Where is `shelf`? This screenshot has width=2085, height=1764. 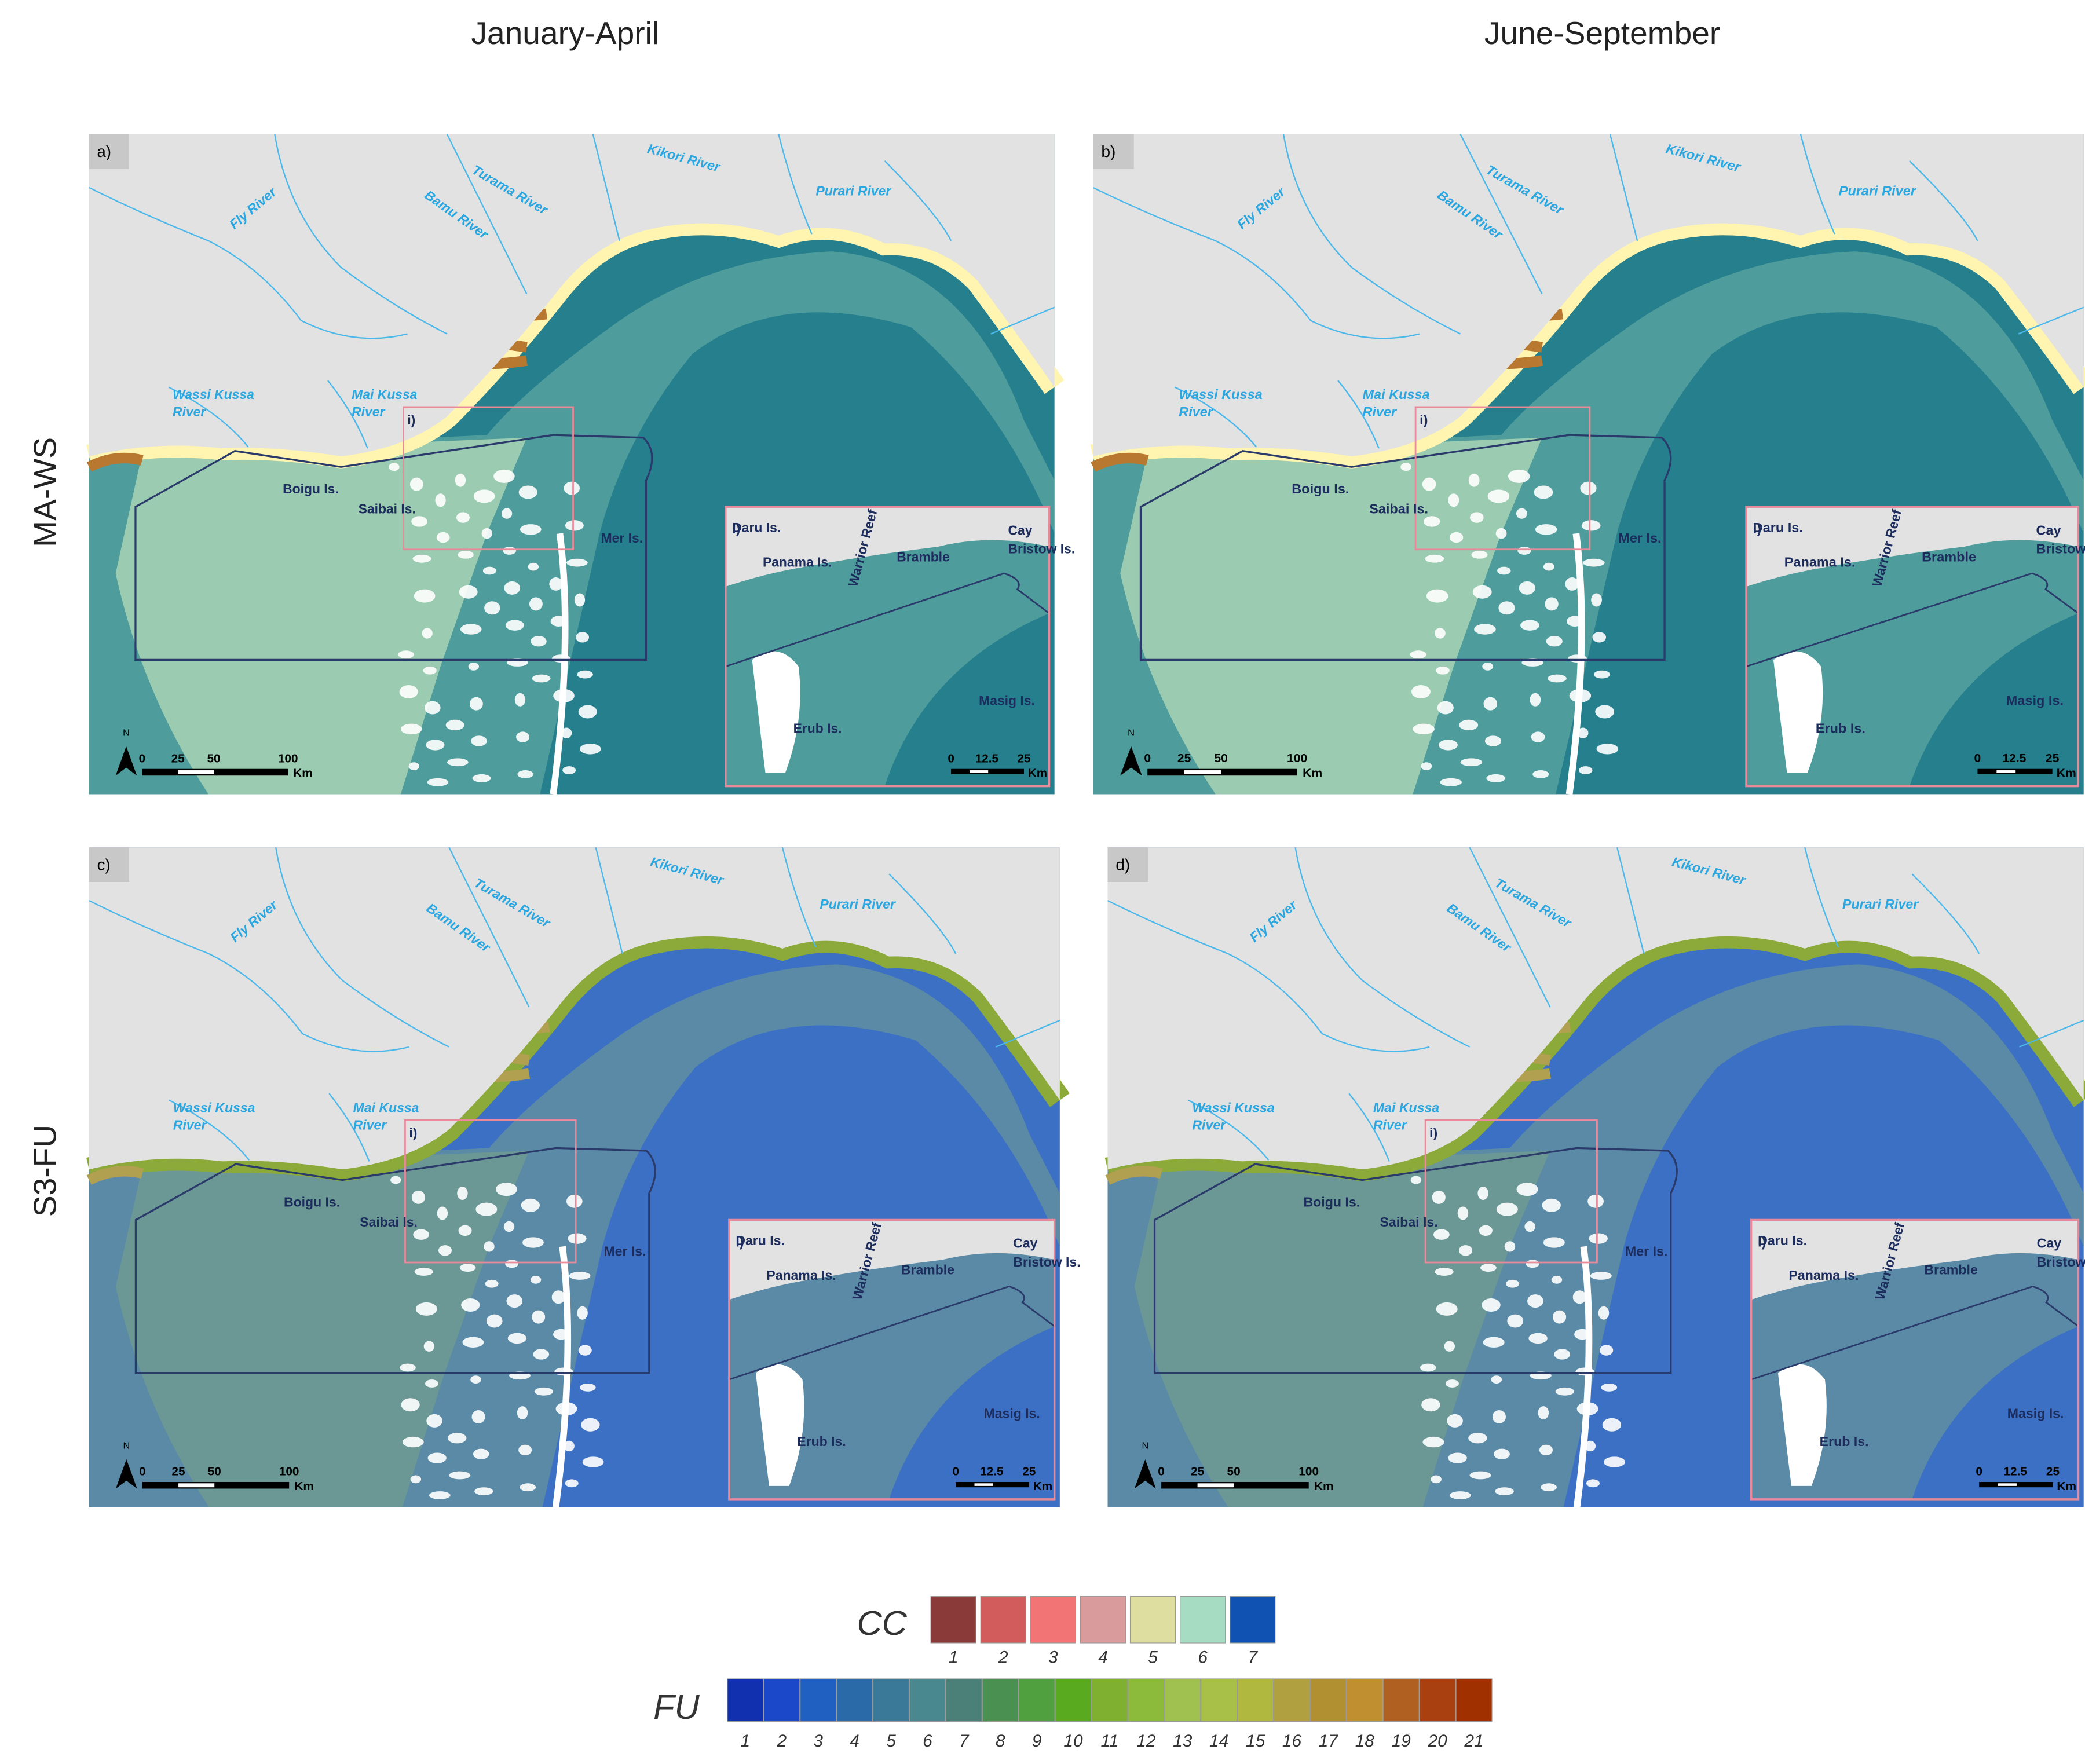
shelf is located at coordinates (1342, 1329).